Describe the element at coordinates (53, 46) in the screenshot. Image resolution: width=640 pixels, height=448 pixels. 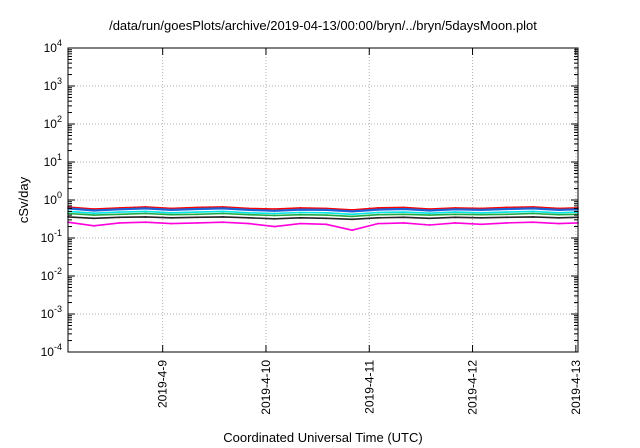
I see `y-tick-label: 10⁴` at that location.